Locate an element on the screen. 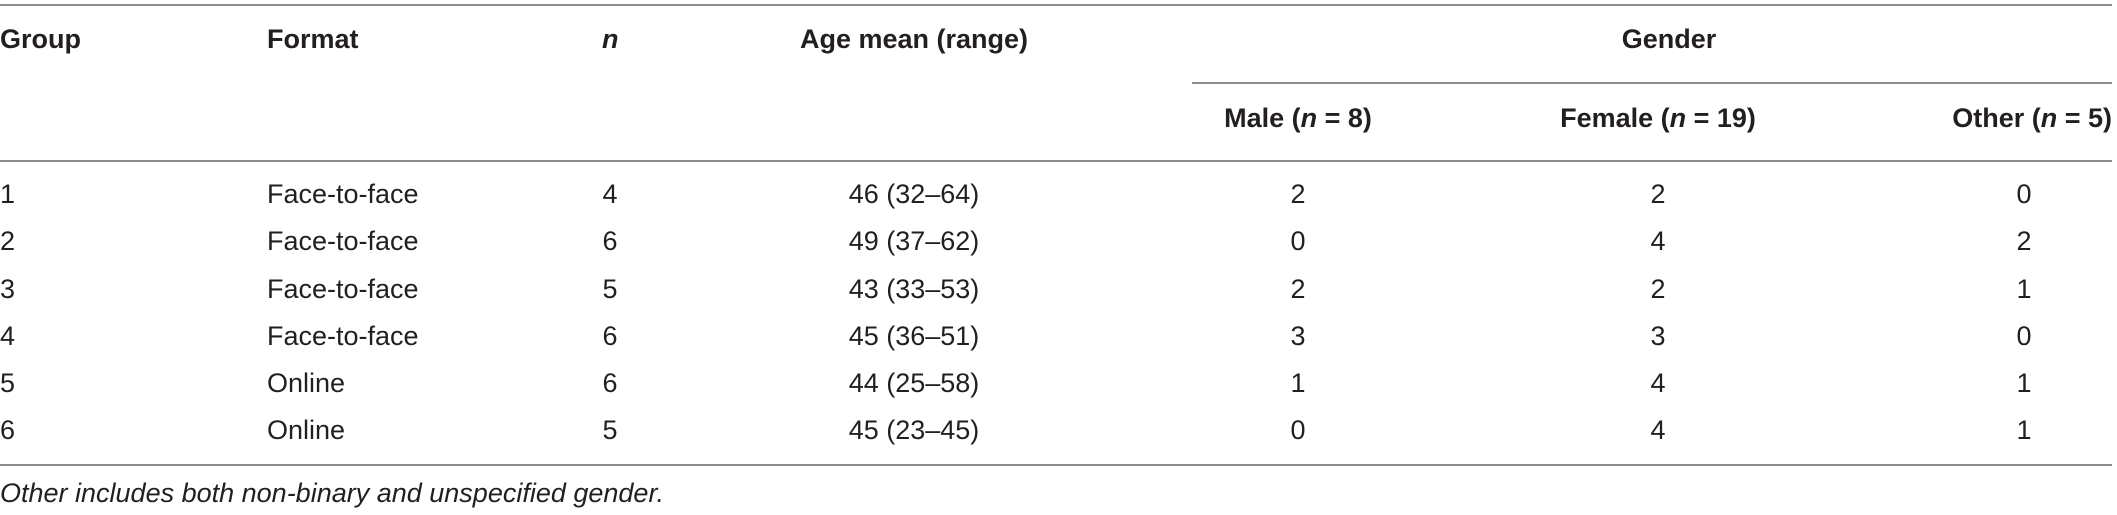 Image resolution: width=2117 pixels, height=515 pixels. header-male: Male (n = 8) is located at coordinates (1298, 118).